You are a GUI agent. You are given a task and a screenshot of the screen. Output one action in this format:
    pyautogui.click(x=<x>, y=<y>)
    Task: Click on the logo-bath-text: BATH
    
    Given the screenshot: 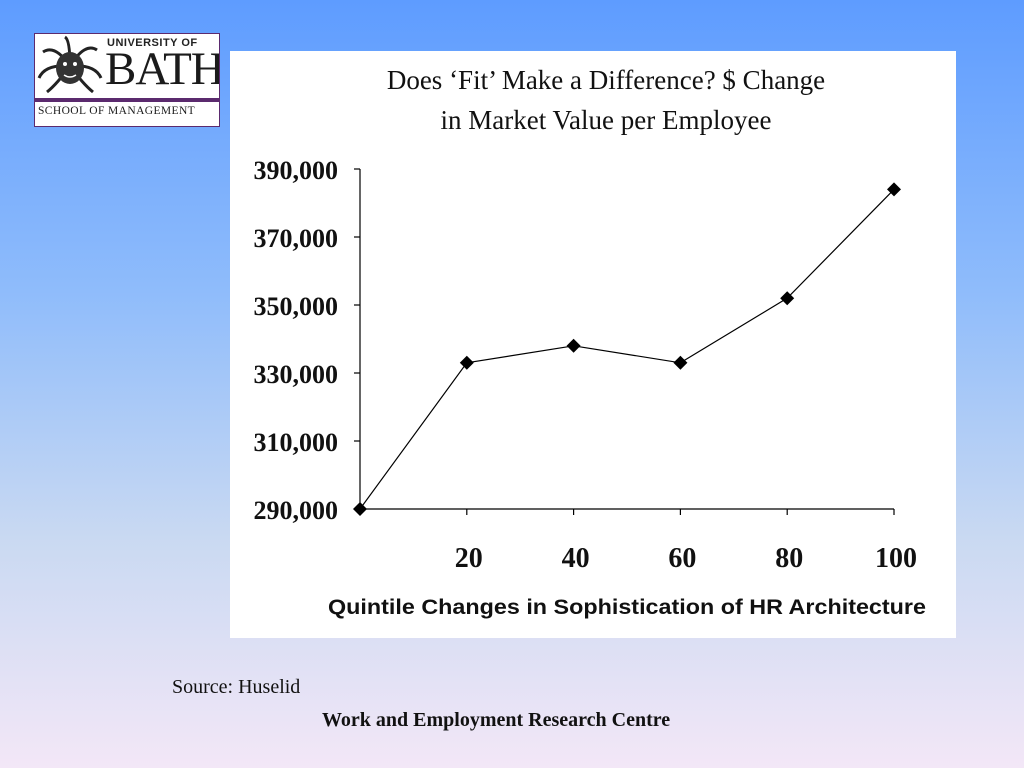 What is the action you would take?
    pyautogui.click(x=162, y=69)
    